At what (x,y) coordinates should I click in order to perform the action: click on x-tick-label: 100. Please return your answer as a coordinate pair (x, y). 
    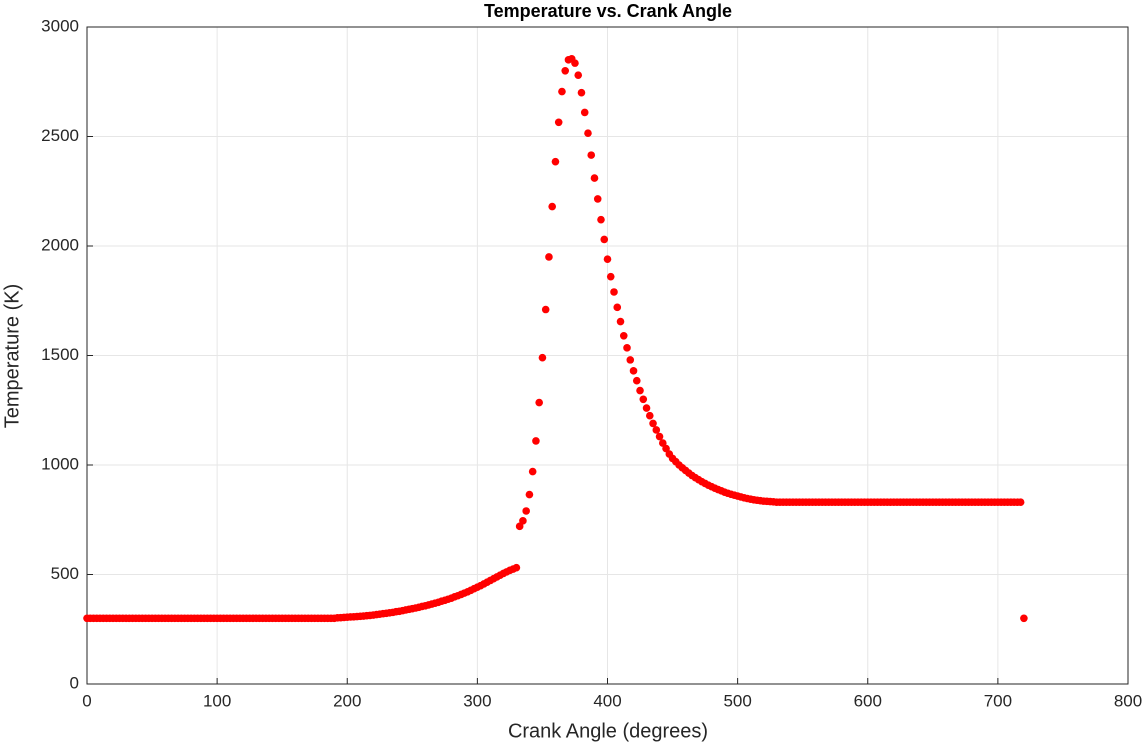
    Looking at the image, I should click on (217, 700).